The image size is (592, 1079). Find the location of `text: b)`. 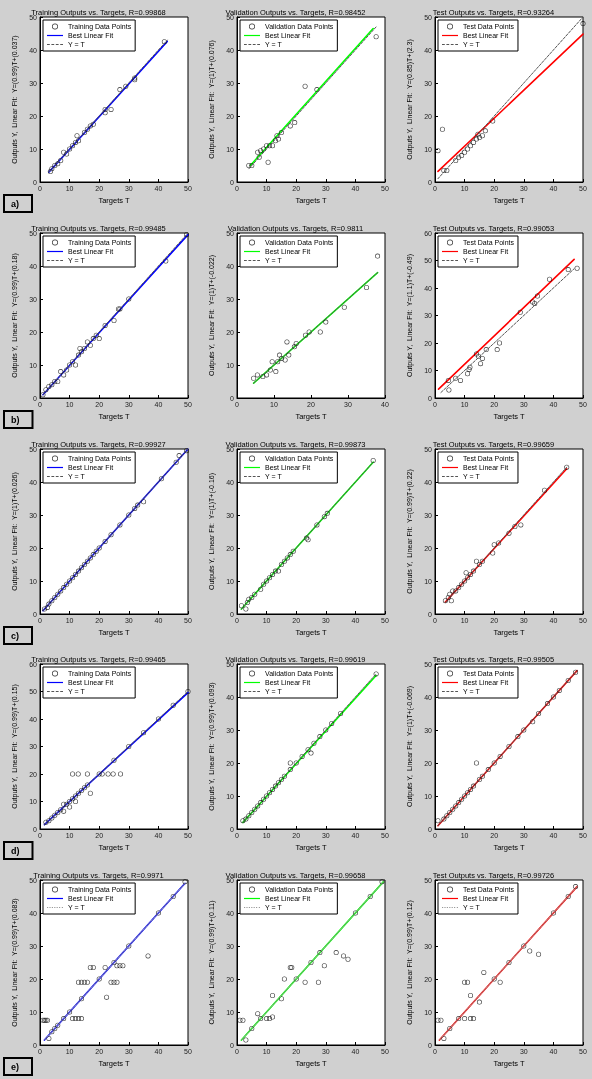

text: b) is located at coordinates (15, 419).